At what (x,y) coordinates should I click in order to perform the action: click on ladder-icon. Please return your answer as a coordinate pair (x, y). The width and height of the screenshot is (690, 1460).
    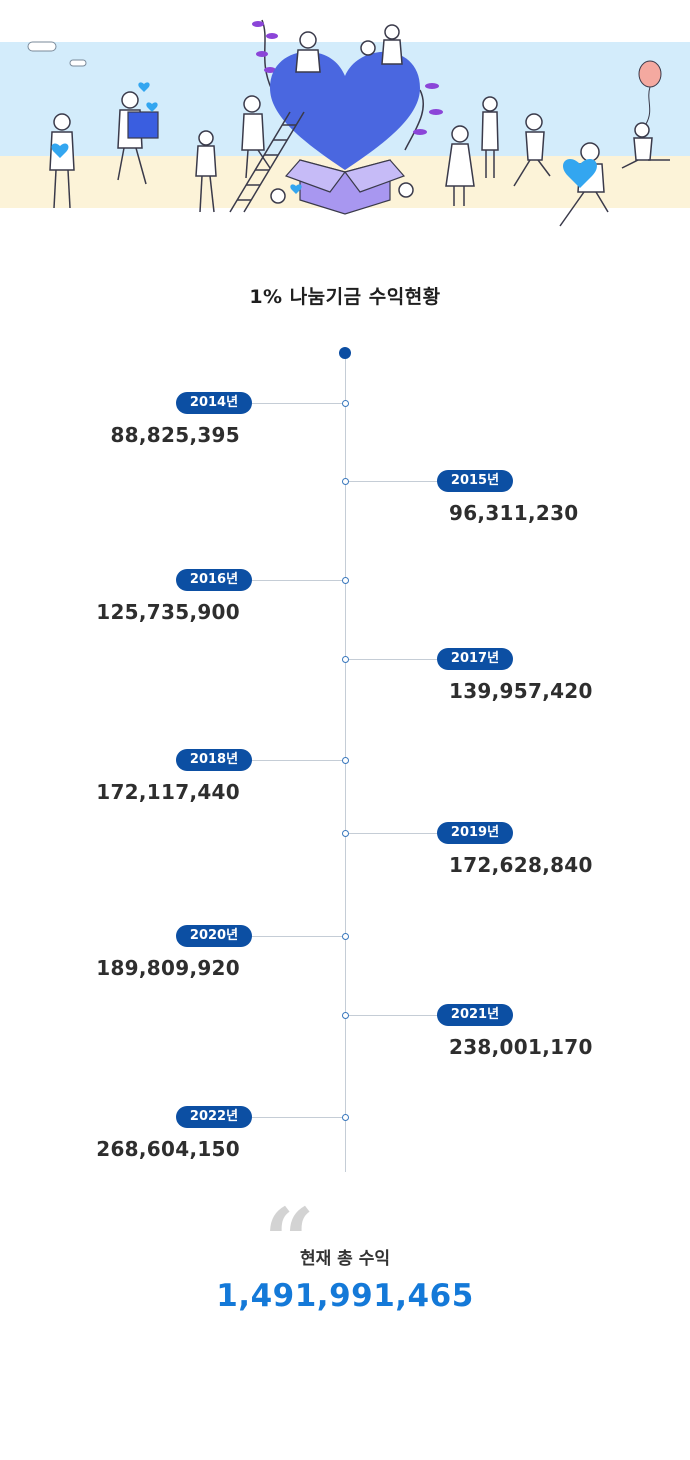
    Looking at the image, I should click on (267, 162).